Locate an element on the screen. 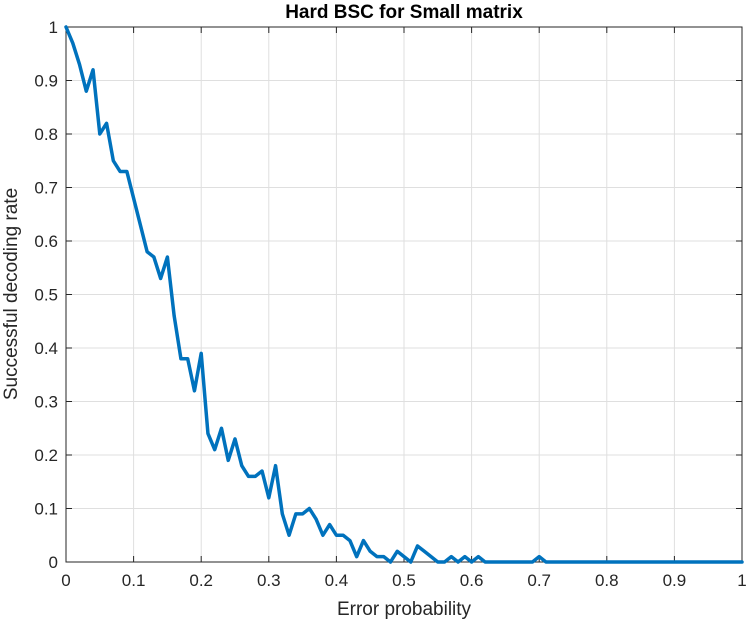 The height and width of the screenshot is (623, 751). y-tick-label: 0.2 is located at coordinates (46, 455).